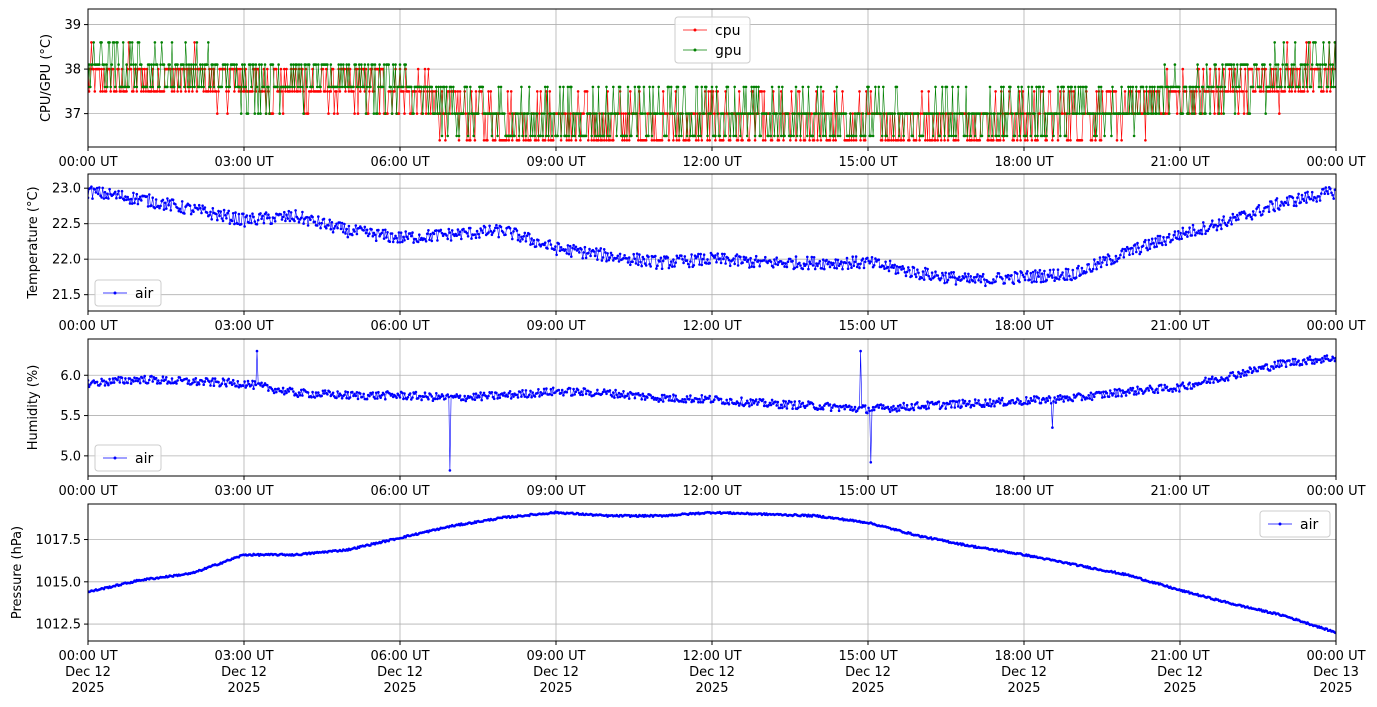 The width and height of the screenshot is (1377, 707). I want to click on x-tick-label: 21:00 UT, so click(1179, 326).